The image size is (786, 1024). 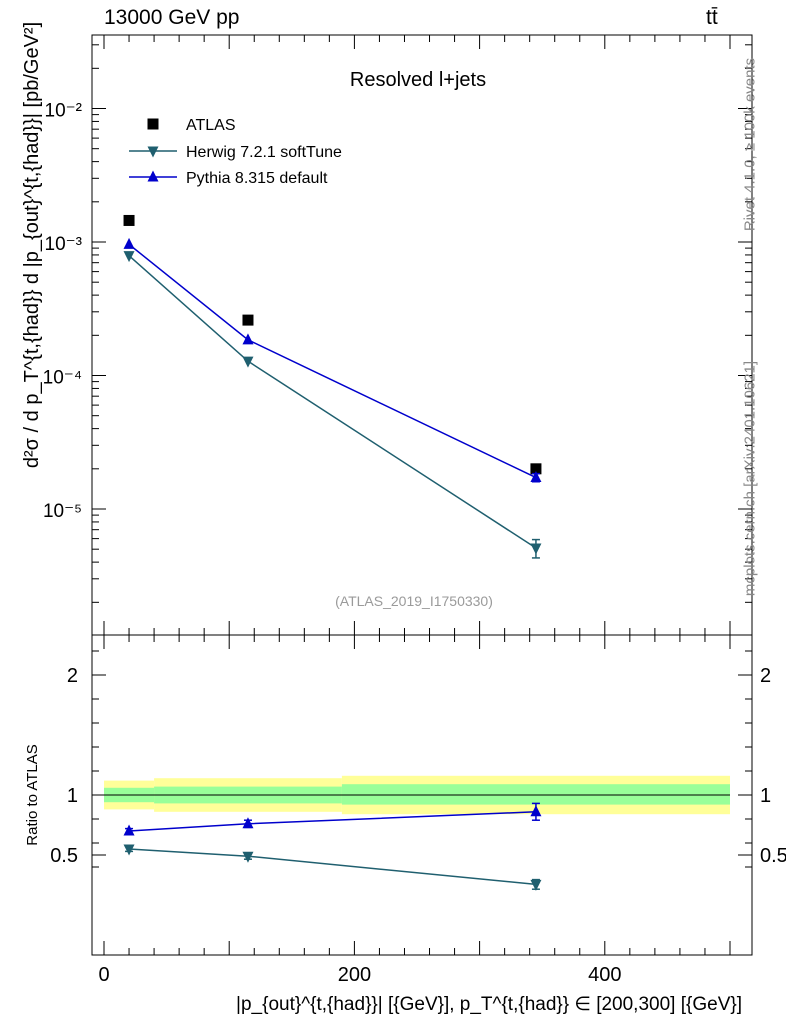 I want to click on pythia-ratio-line, so click(x=332, y=821).